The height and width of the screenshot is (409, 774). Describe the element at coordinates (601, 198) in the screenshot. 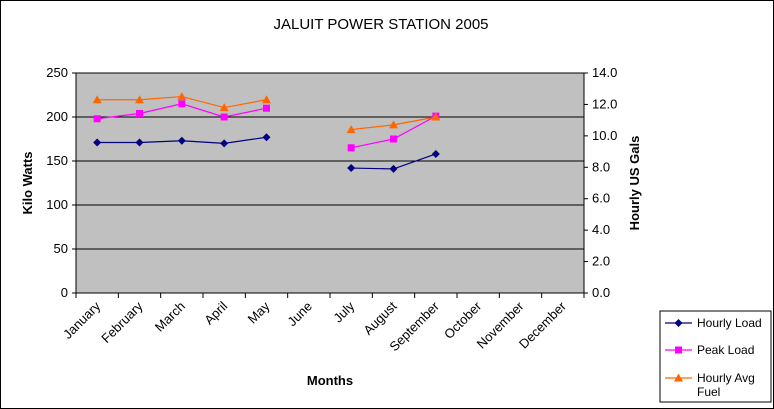

I see `y2-tick-label: 6.0` at that location.